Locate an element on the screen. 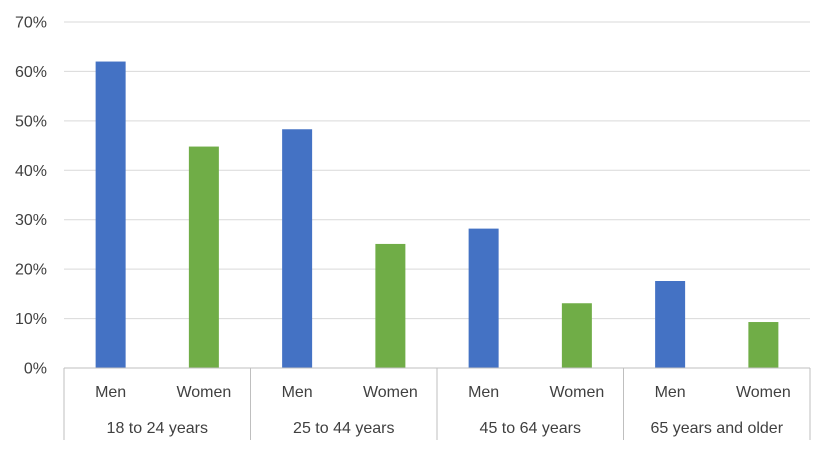 Image resolution: width=835 pixels, height=452 pixels. y-tick-label: 20% is located at coordinates (31, 270).